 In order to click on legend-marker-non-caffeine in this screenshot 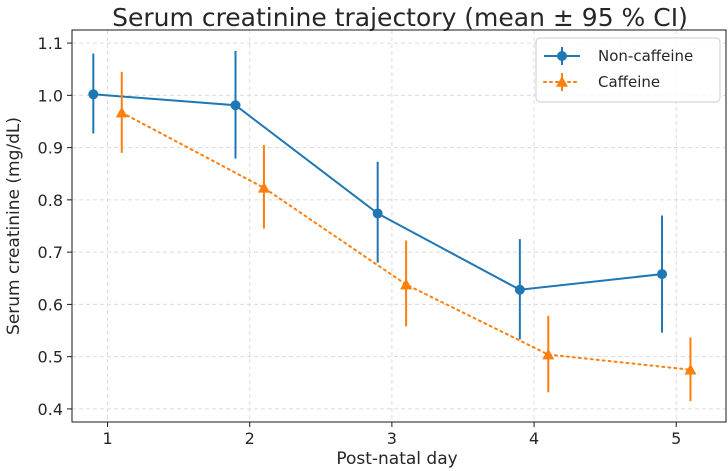, I will do `click(562, 56)`.